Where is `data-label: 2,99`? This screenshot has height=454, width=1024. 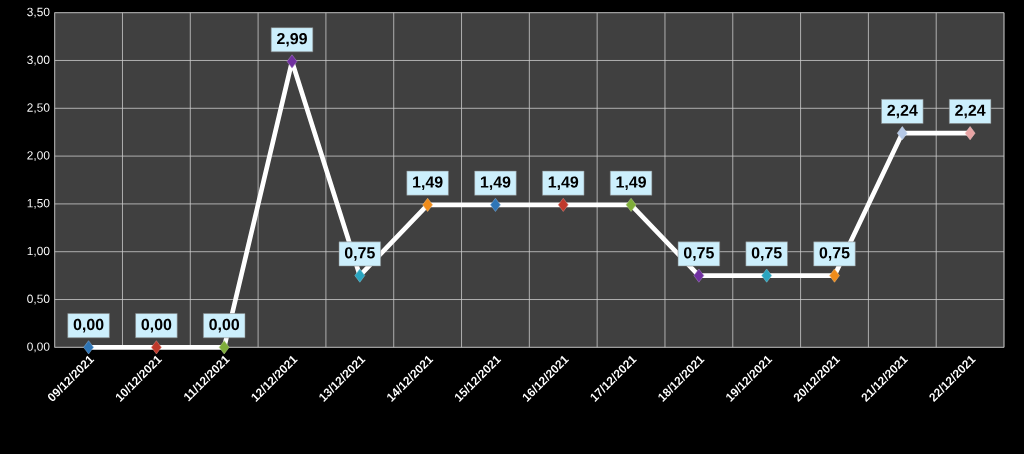
data-label: 2,99 is located at coordinates (292, 39).